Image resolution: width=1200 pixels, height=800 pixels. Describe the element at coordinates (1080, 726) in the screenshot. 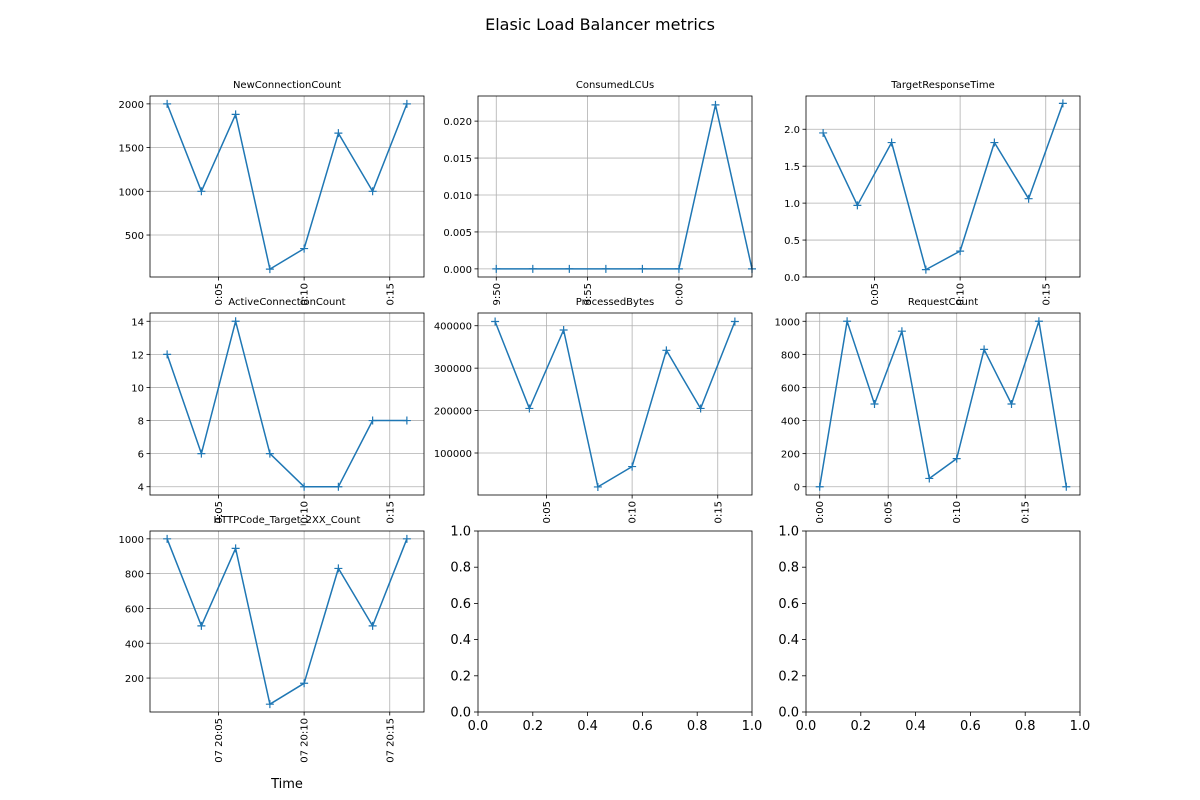

I see `x-tick-label: 1.0` at that location.